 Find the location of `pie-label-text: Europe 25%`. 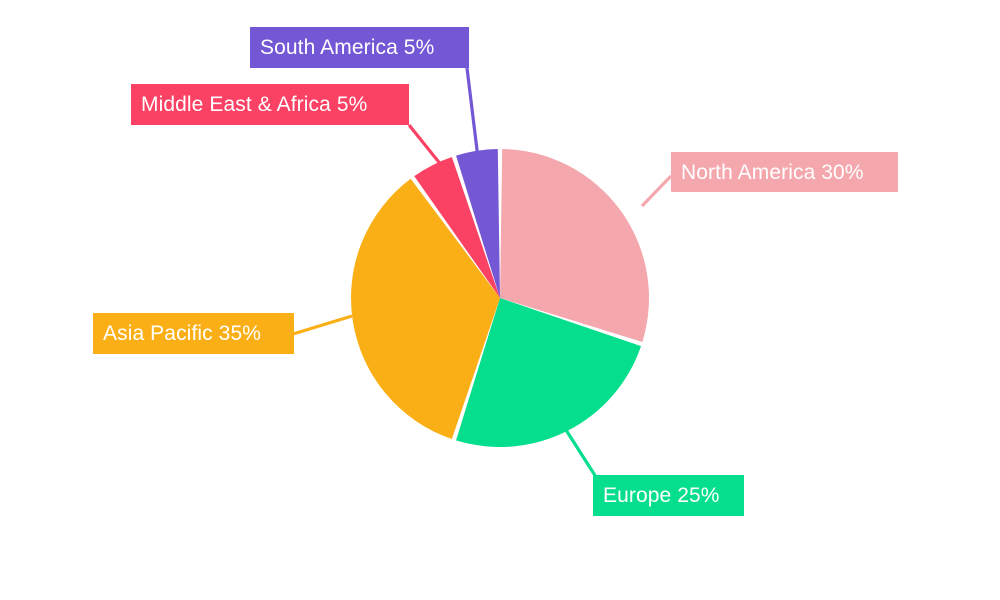

pie-label-text: Europe 25% is located at coordinates (661, 495).